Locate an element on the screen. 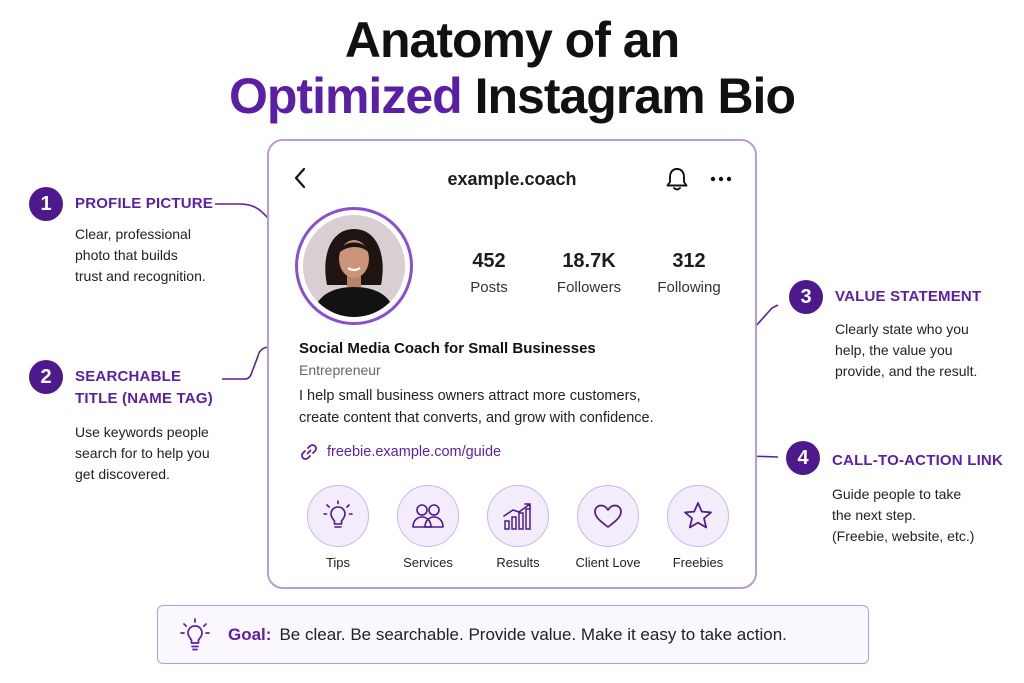 The width and height of the screenshot is (1024, 683). profile-picture is located at coordinates (354, 266).